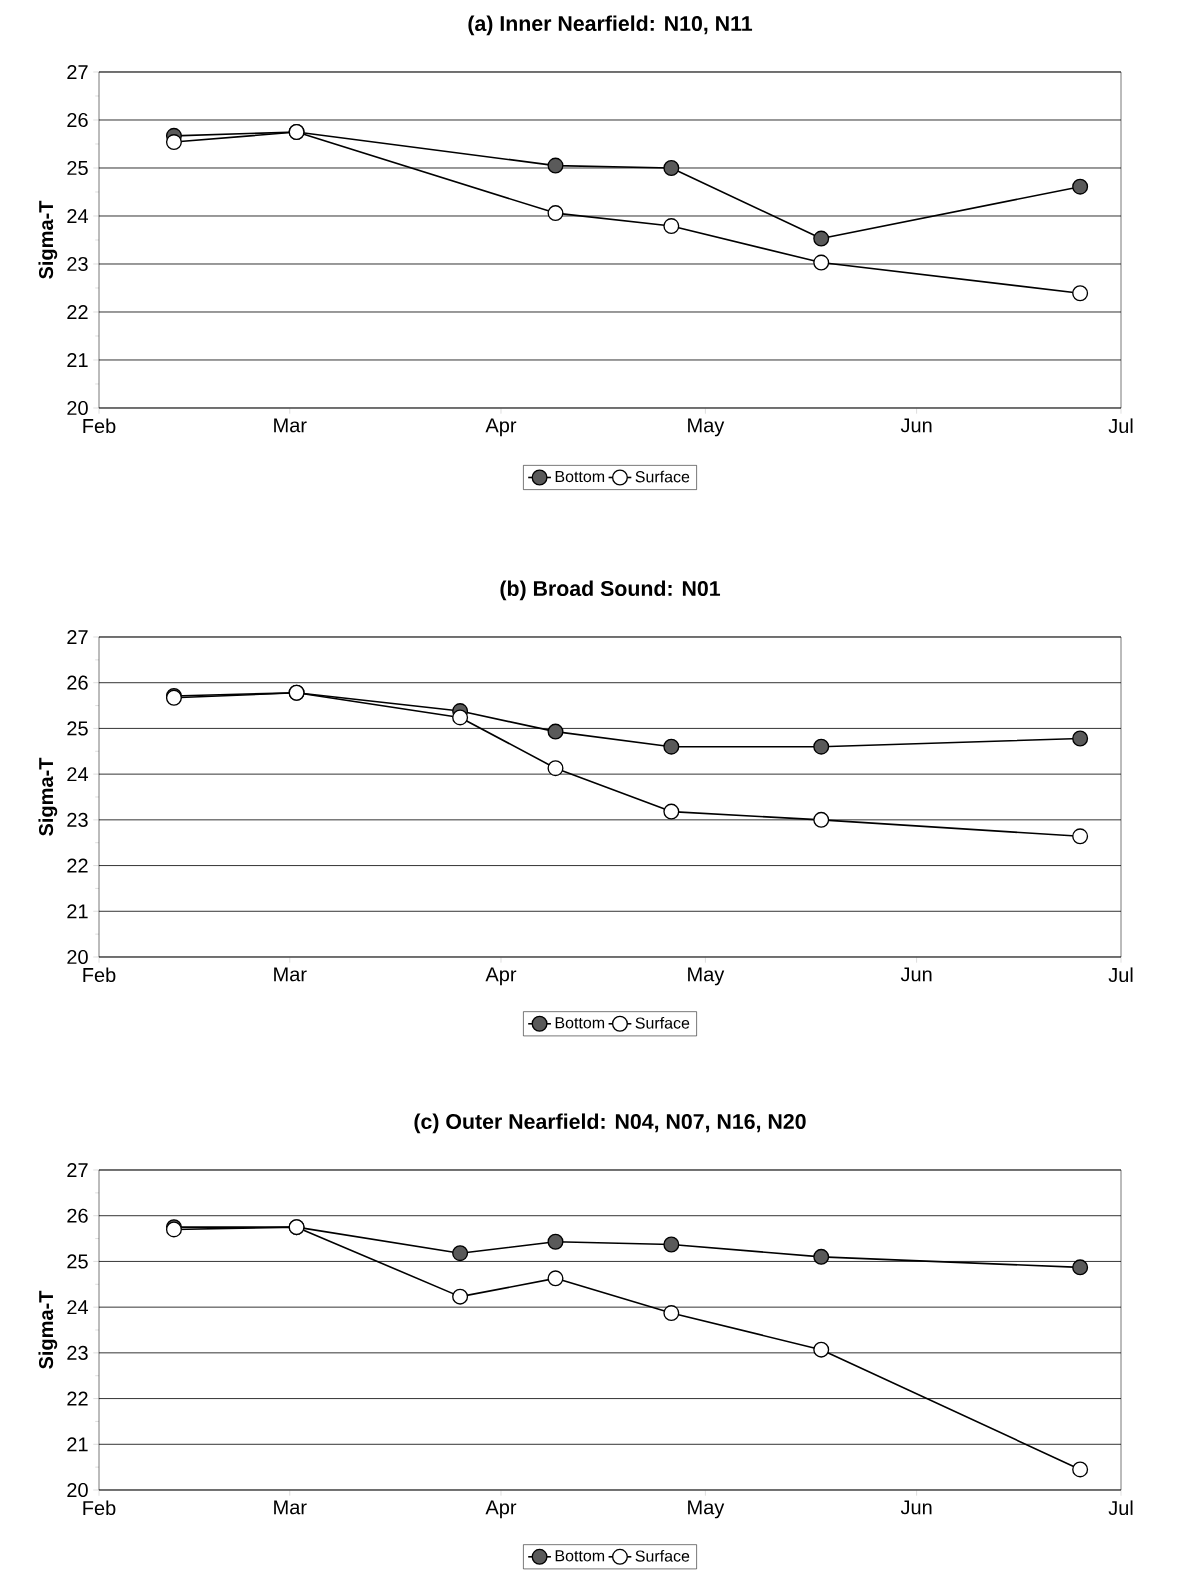 This screenshot has height=1594, width=1192. Describe the element at coordinates (610, 25) in the screenshot. I see `chart-title: (a) Inner Nearfield: N10, N11` at that location.